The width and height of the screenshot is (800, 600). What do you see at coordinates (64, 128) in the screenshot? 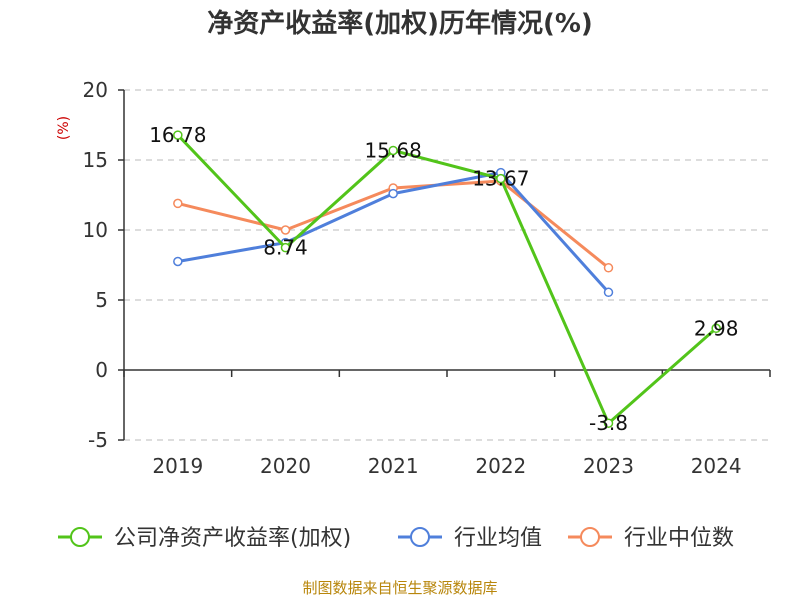
I see `y-axis-unit-label: (%)` at bounding box center [64, 128].